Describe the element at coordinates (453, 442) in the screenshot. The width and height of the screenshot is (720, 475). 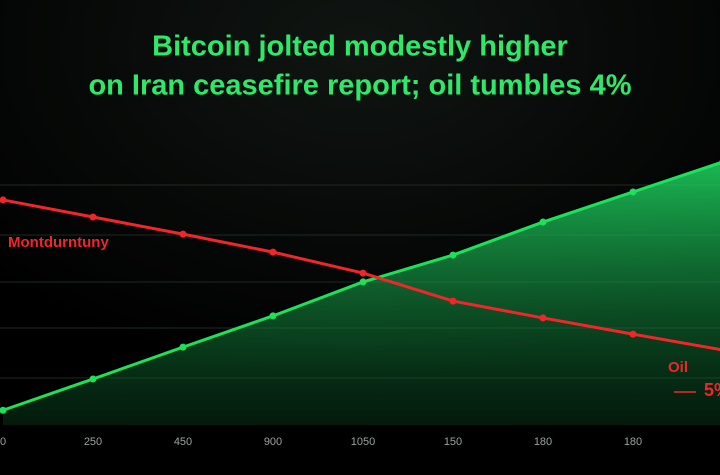
I see `x-tick-label: 150` at that location.